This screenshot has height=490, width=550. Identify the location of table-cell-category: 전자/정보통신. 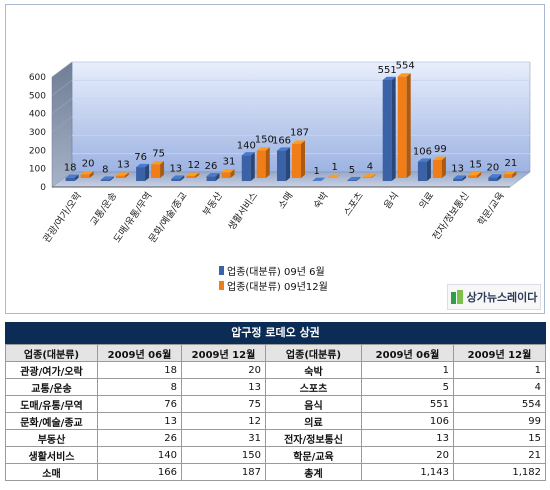
(313, 438).